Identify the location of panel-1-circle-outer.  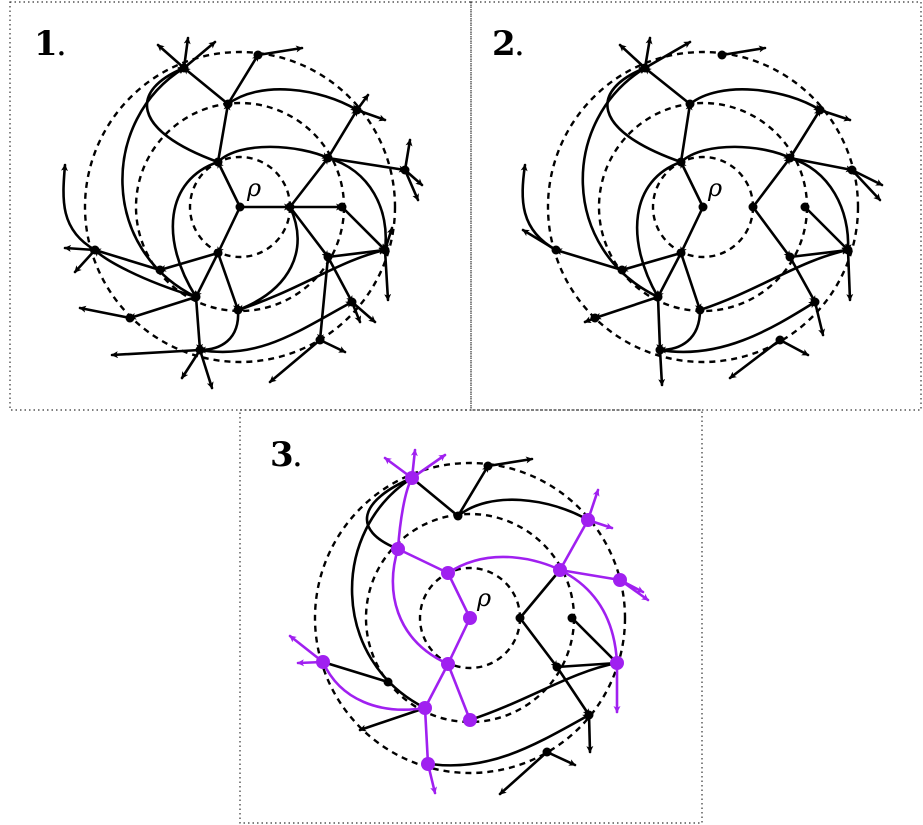
(240, 207).